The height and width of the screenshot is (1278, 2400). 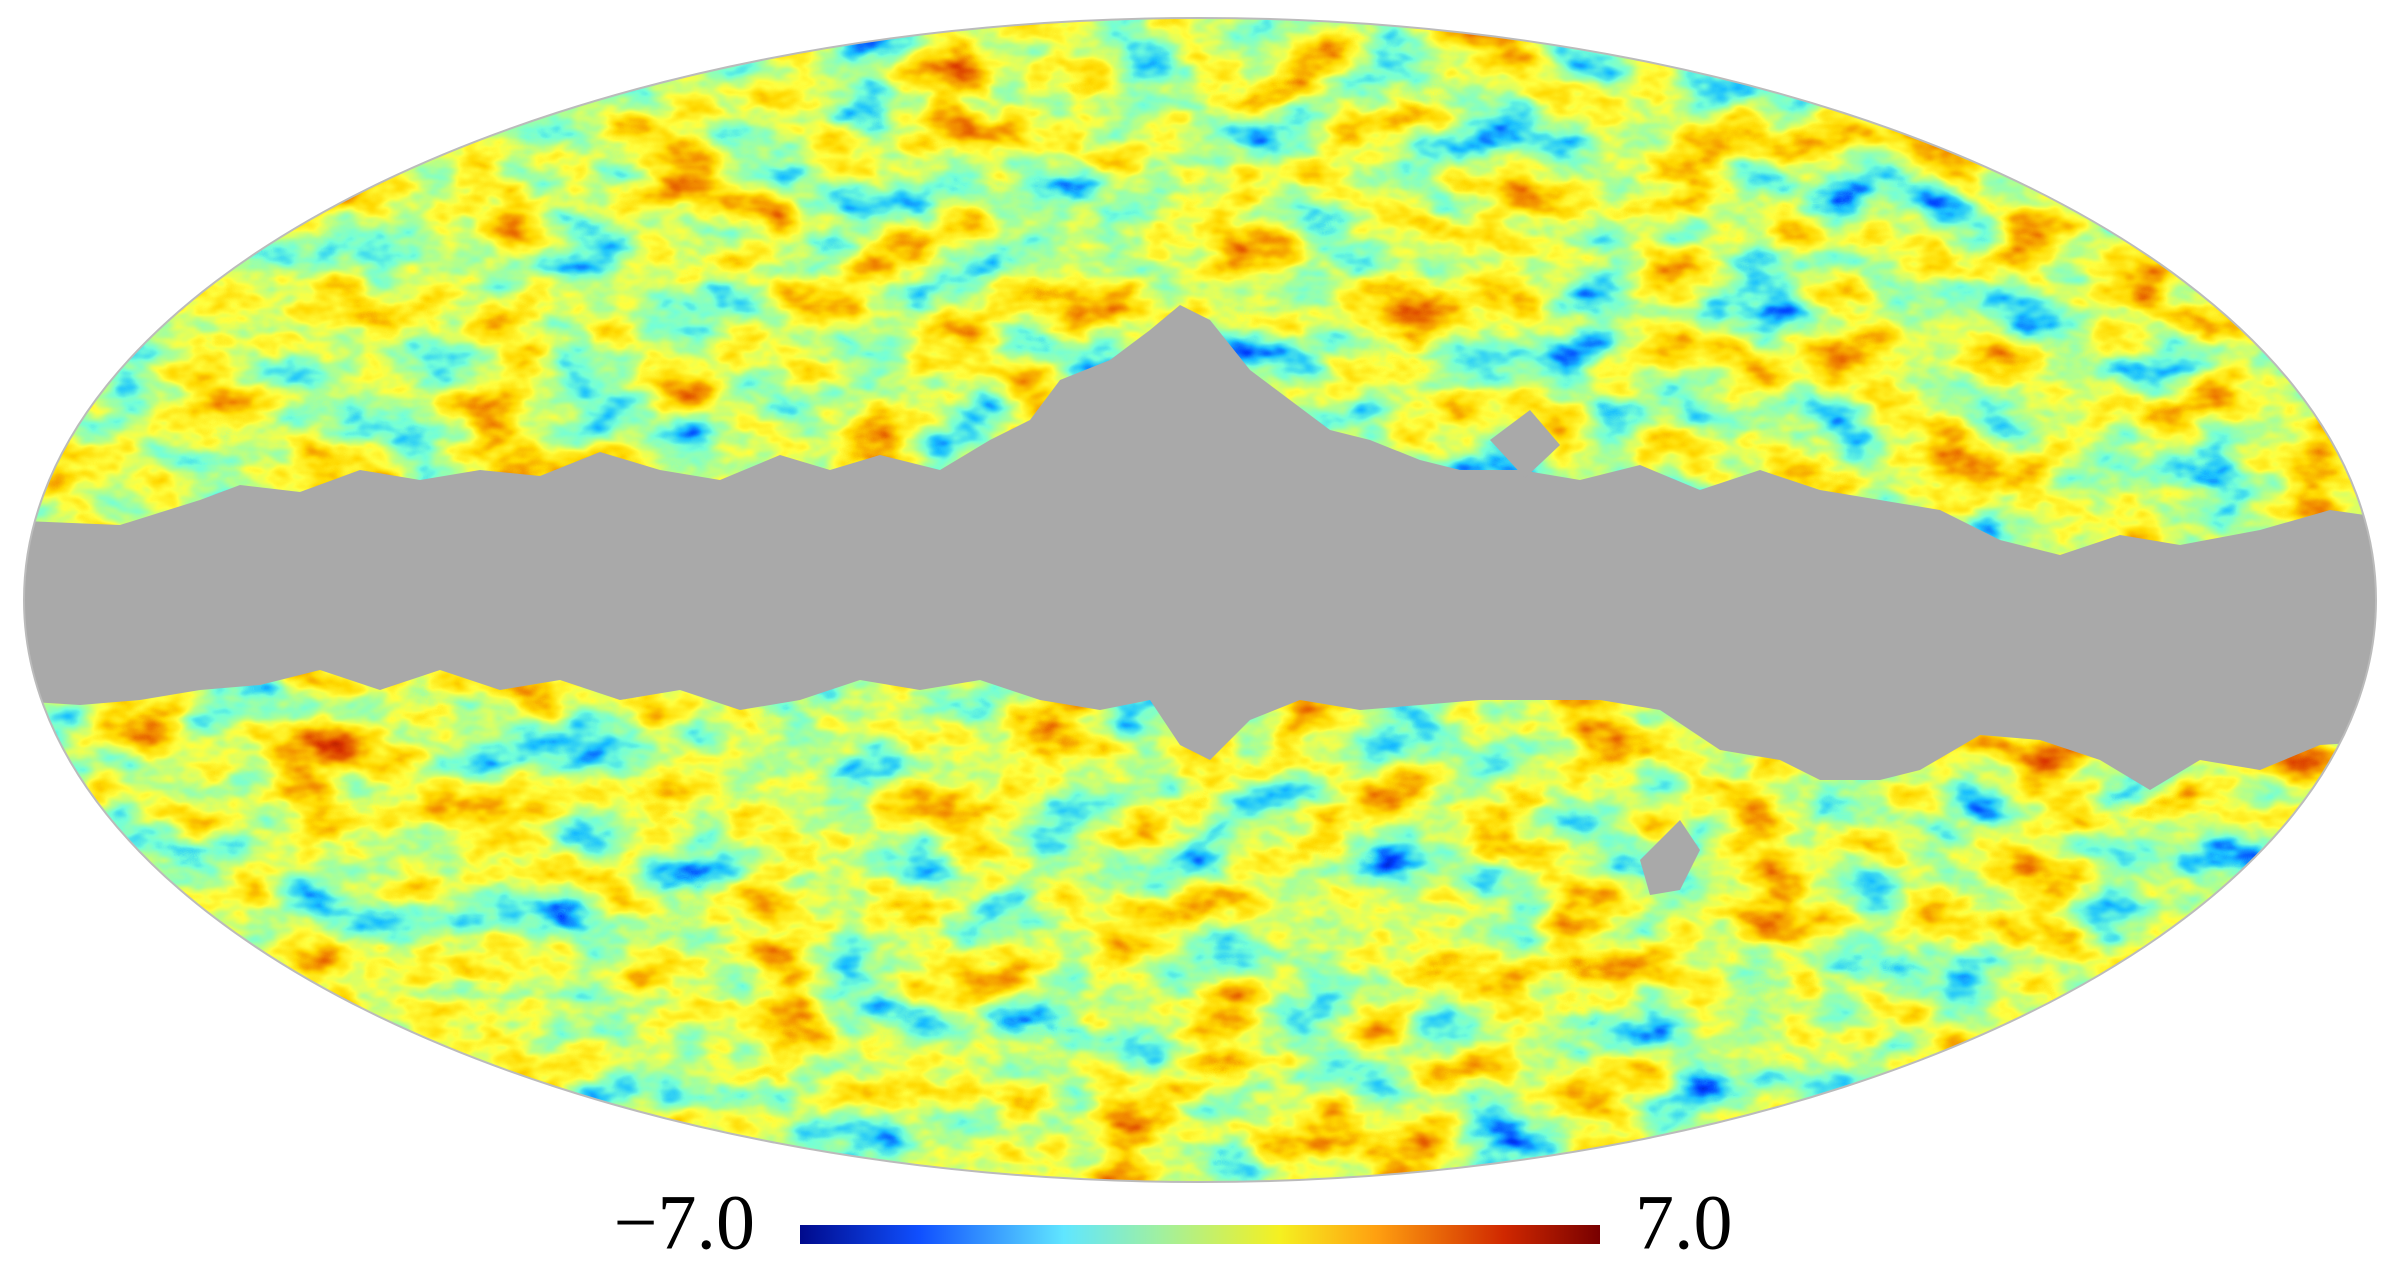 I want to click on colorbar-max-label: 7.0, so click(x=1684, y=1221).